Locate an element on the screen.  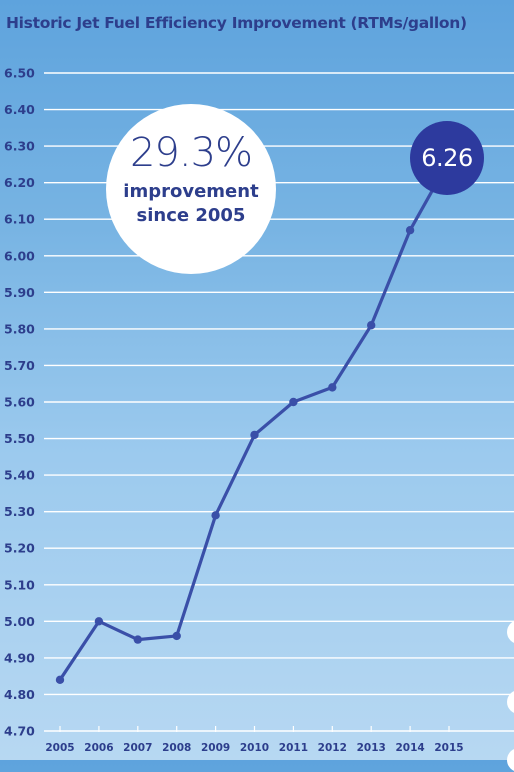
y-tick-label: 5.60 is located at coordinates (19, 402).